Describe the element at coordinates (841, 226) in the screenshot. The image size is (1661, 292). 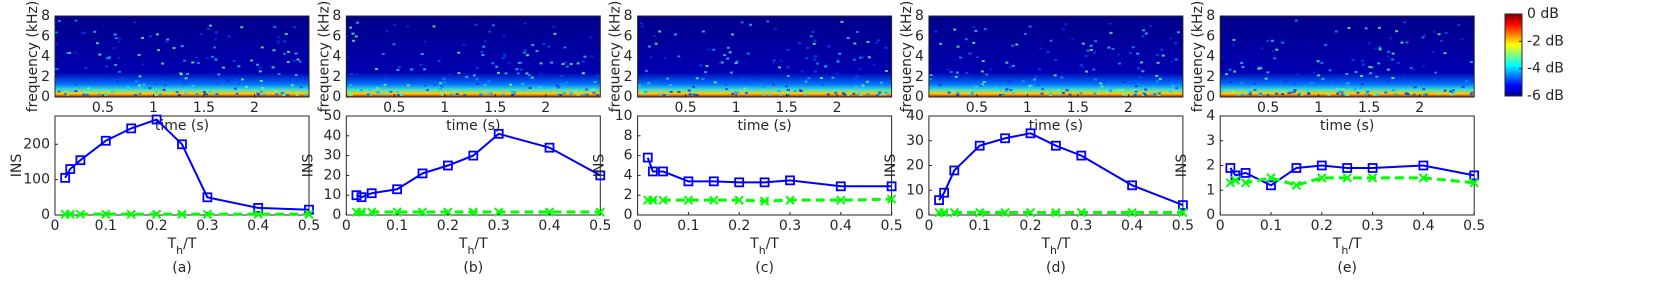
I see `x-tick-label: 0.4` at that location.